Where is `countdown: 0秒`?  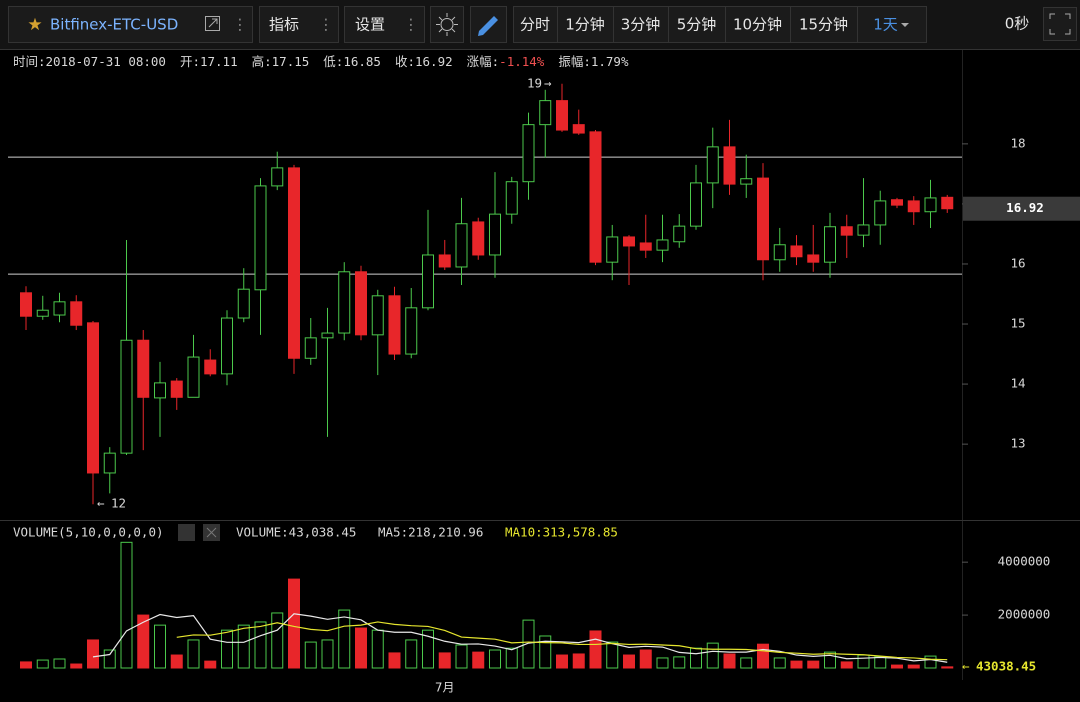
countdown: 0秒 is located at coordinates (1017, 24).